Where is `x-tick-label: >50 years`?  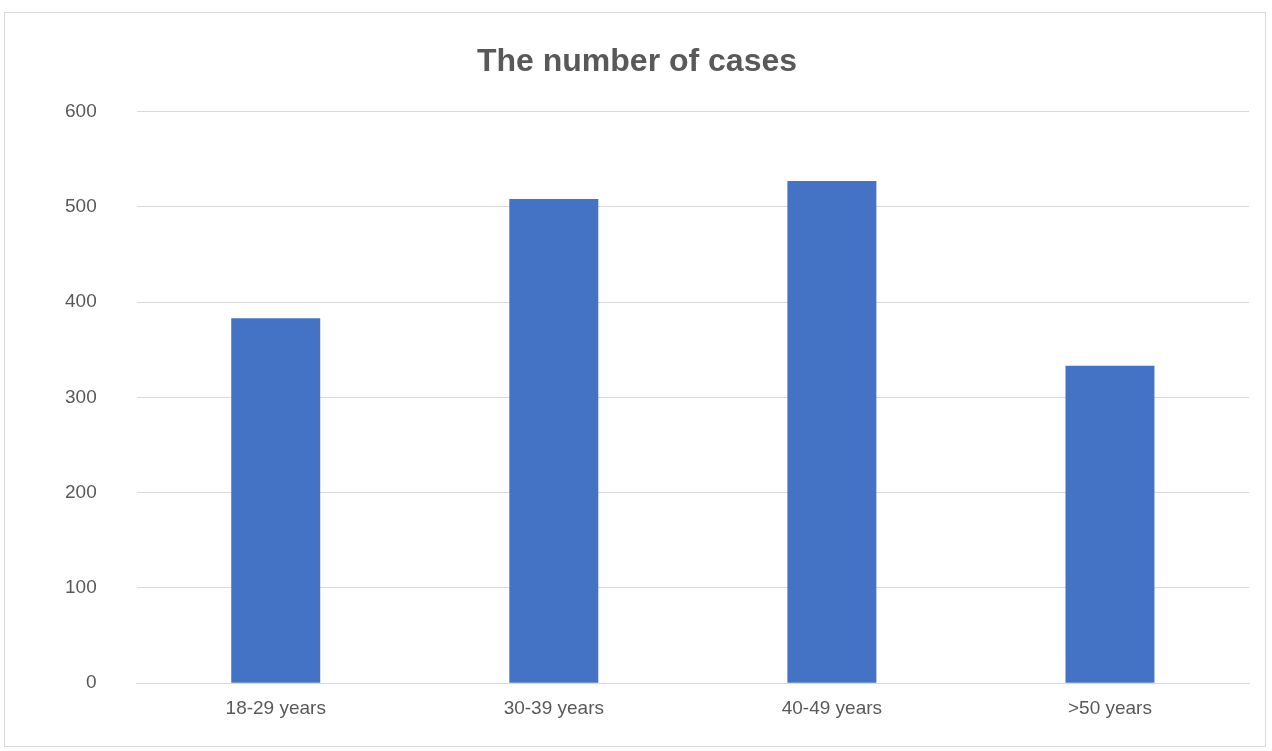
x-tick-label: >50 years is located at coordinates (1109, 707).